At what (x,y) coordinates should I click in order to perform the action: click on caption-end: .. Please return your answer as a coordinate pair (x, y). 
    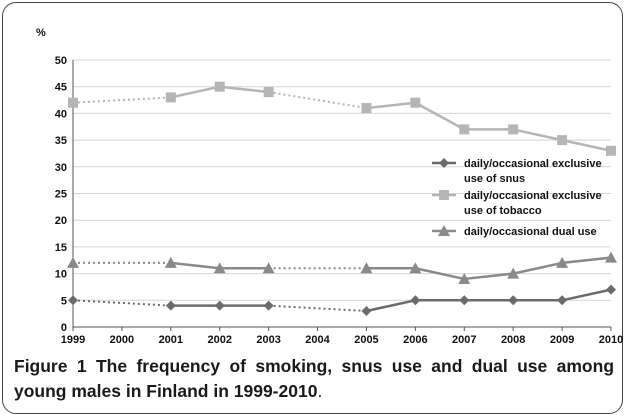
    Looking at the image, I should click on (320, 391).